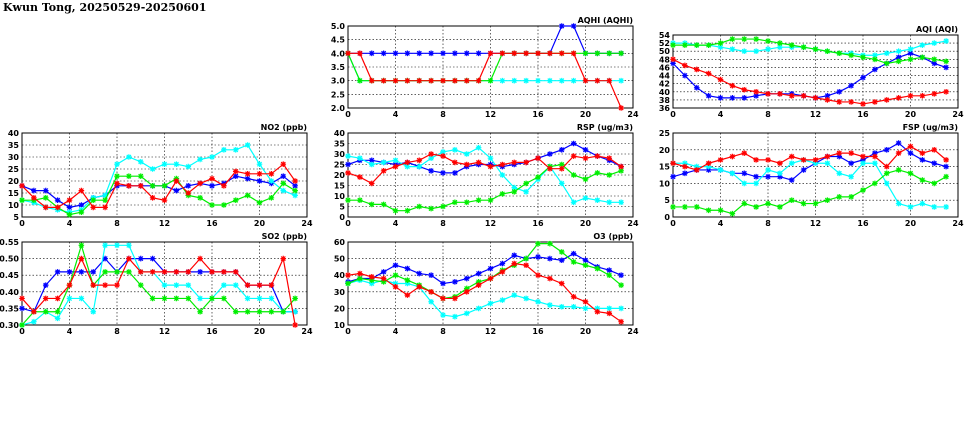 The width and height of the screenshot is (975, 447). What do you see at coordinates (340, 308) in the screenshot?
I see `y-tick-label: 20` at bounding box center [340, 308].